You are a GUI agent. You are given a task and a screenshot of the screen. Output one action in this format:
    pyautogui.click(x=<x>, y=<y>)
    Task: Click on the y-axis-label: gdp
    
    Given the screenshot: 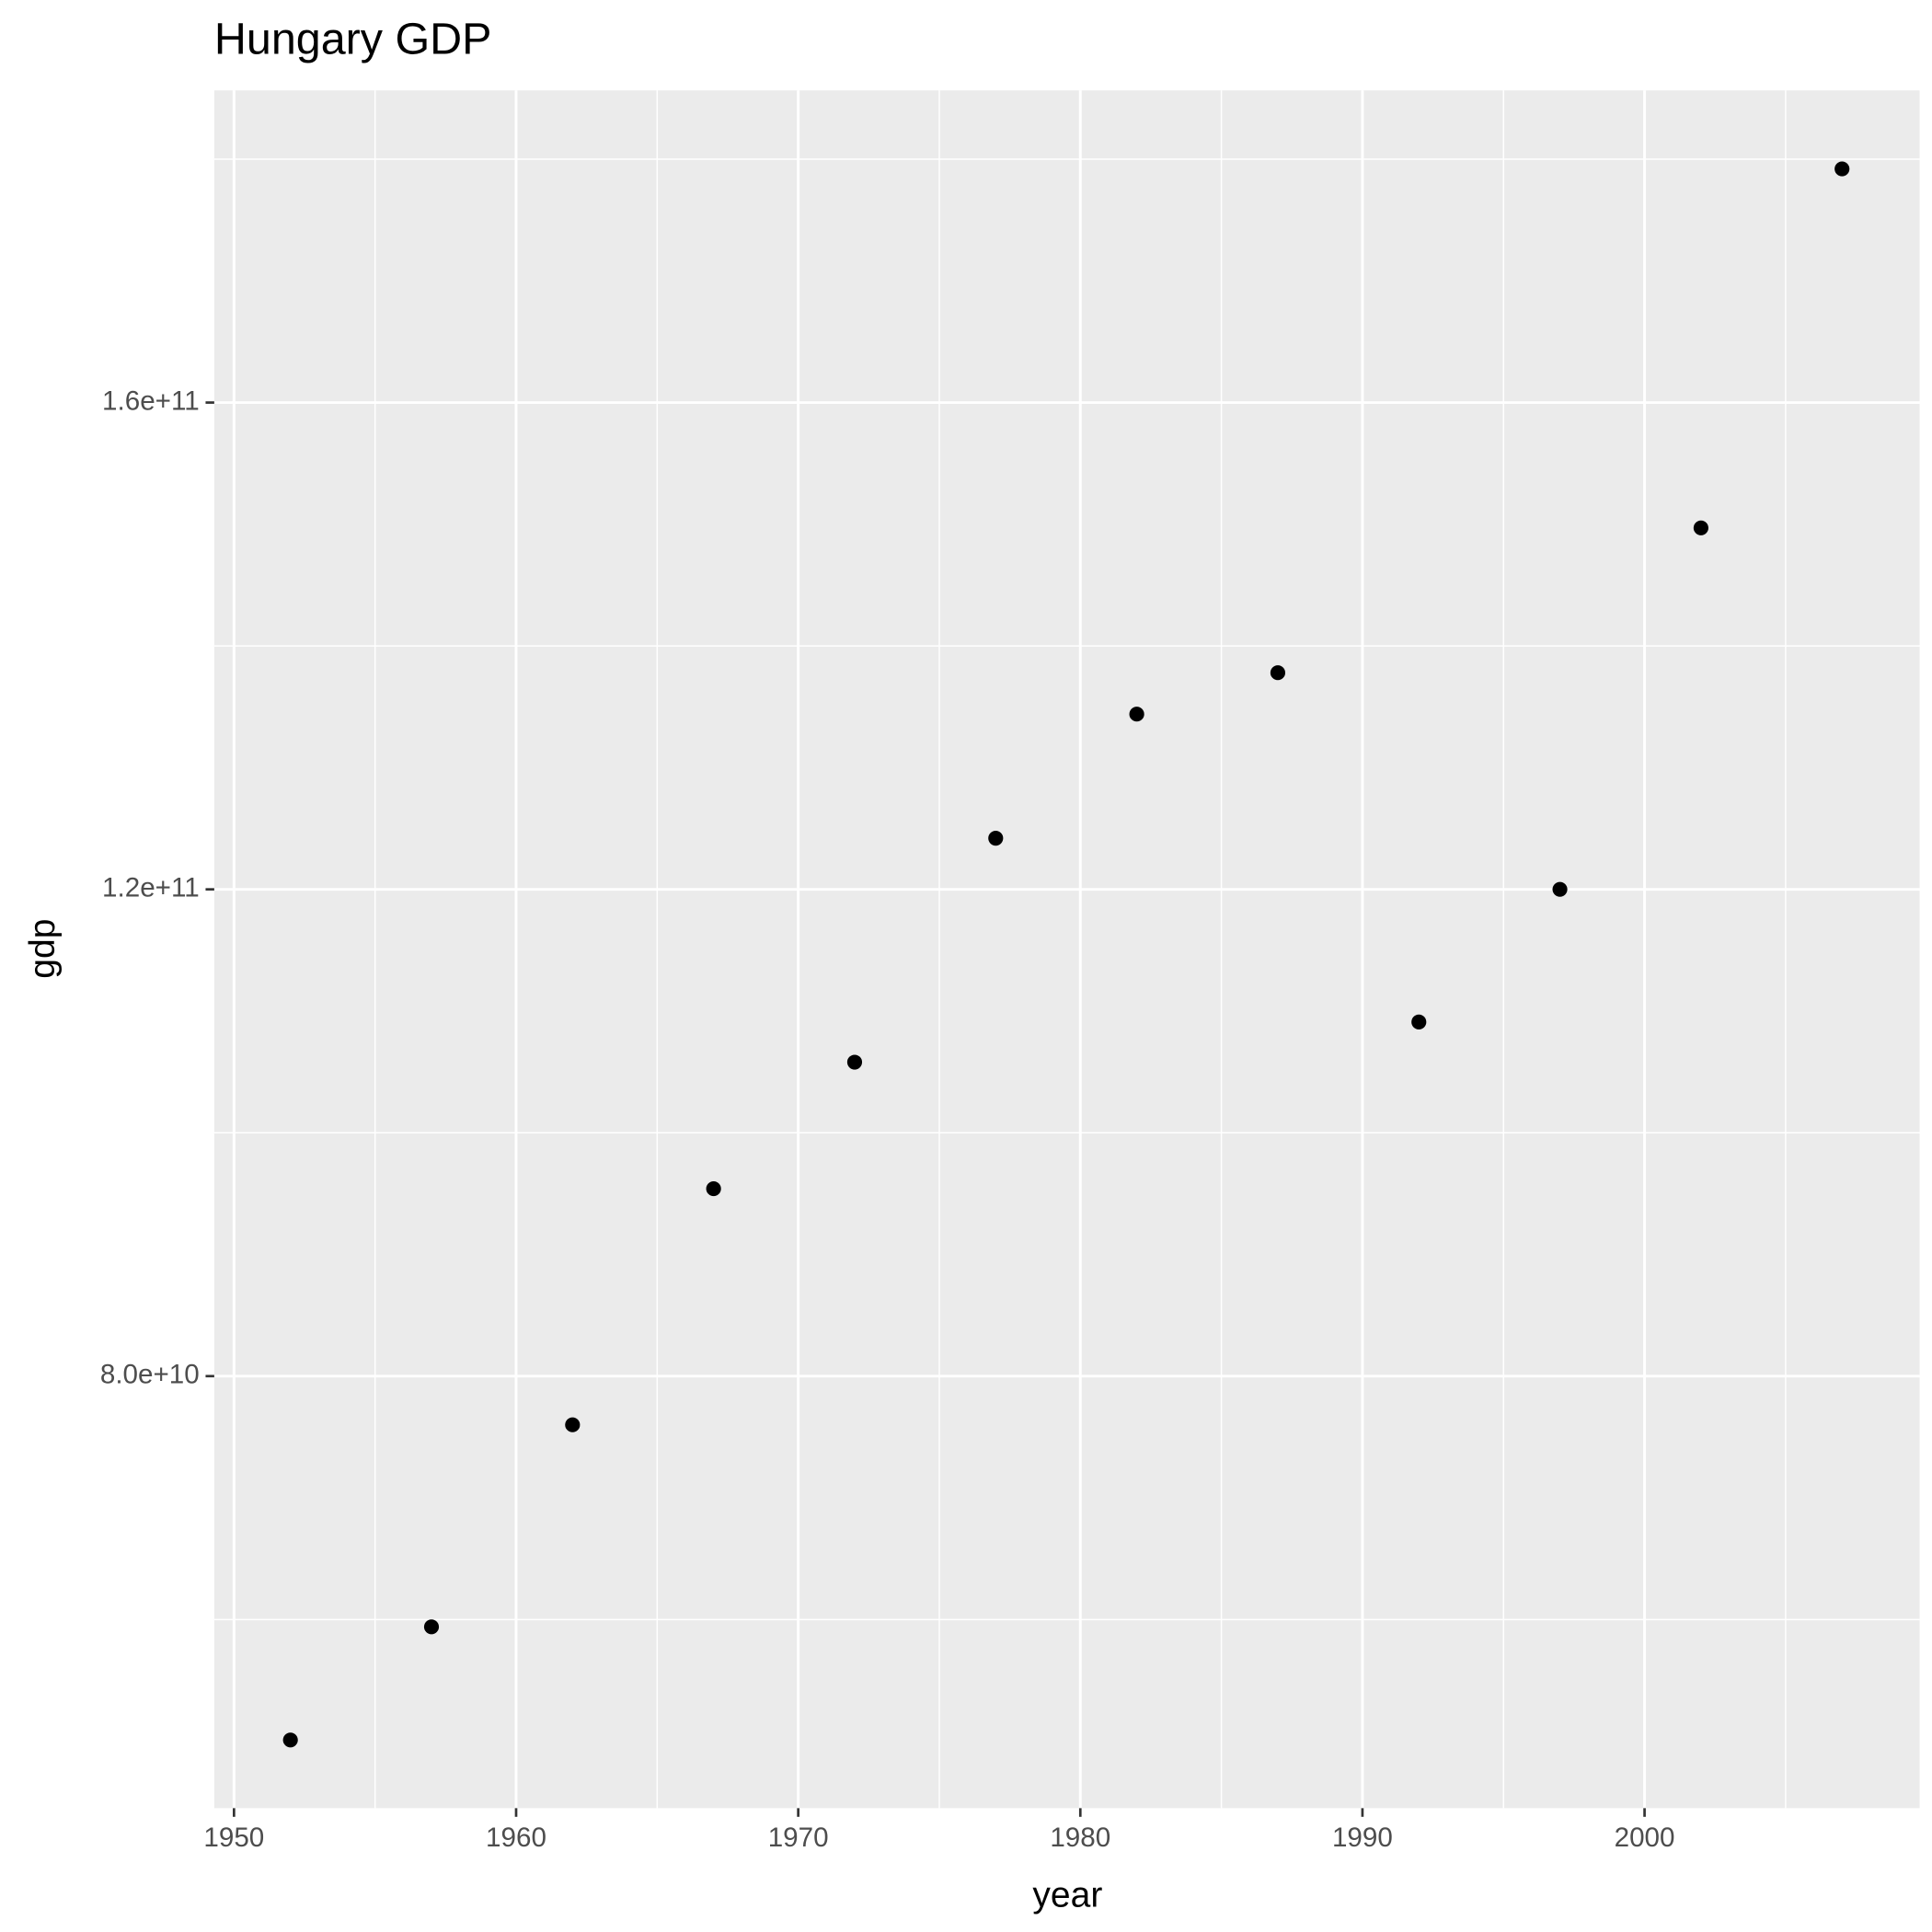 What is the action you would take?
    pyautogui.click(x=43, y=949)
    